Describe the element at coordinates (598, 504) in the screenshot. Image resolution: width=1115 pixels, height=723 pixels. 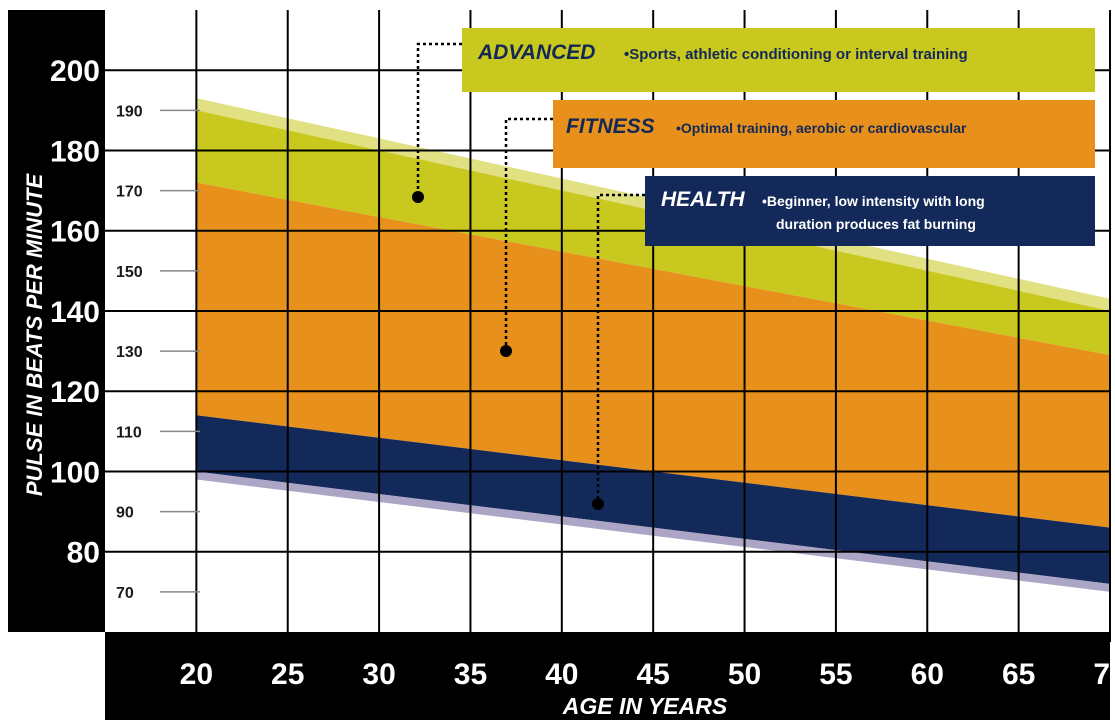
I see `marker-health` at that location.